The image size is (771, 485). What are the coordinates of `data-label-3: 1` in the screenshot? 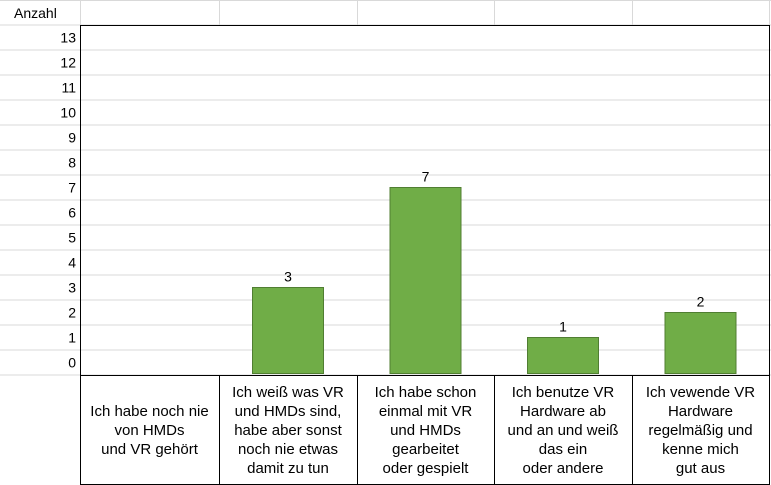 It's located at (563, 327).